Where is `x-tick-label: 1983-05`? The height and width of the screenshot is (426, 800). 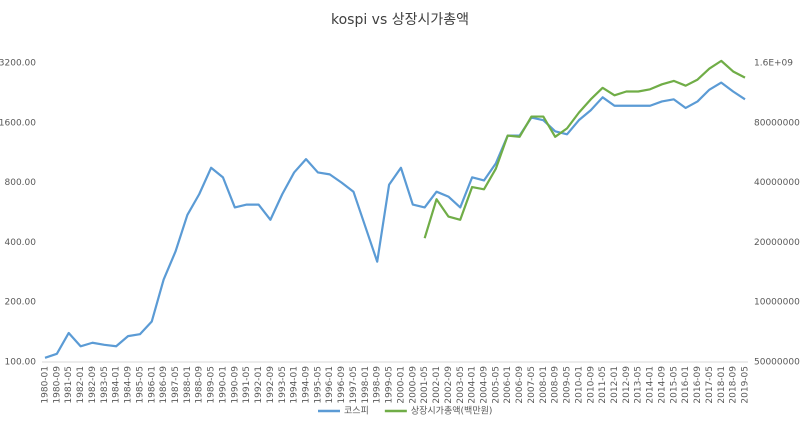 x-tick-label: 1983-05 is located at coordinates (105, 385).